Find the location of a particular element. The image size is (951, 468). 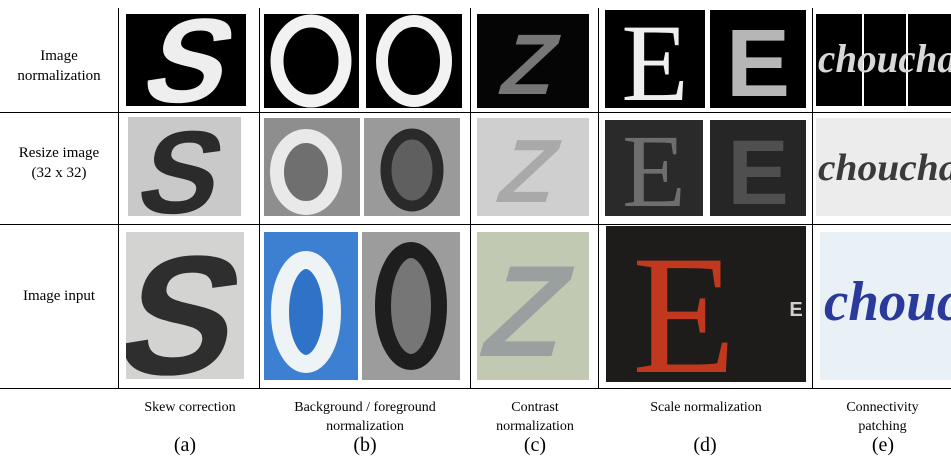

image-a-resized: S is located at coordinates (184, 166).